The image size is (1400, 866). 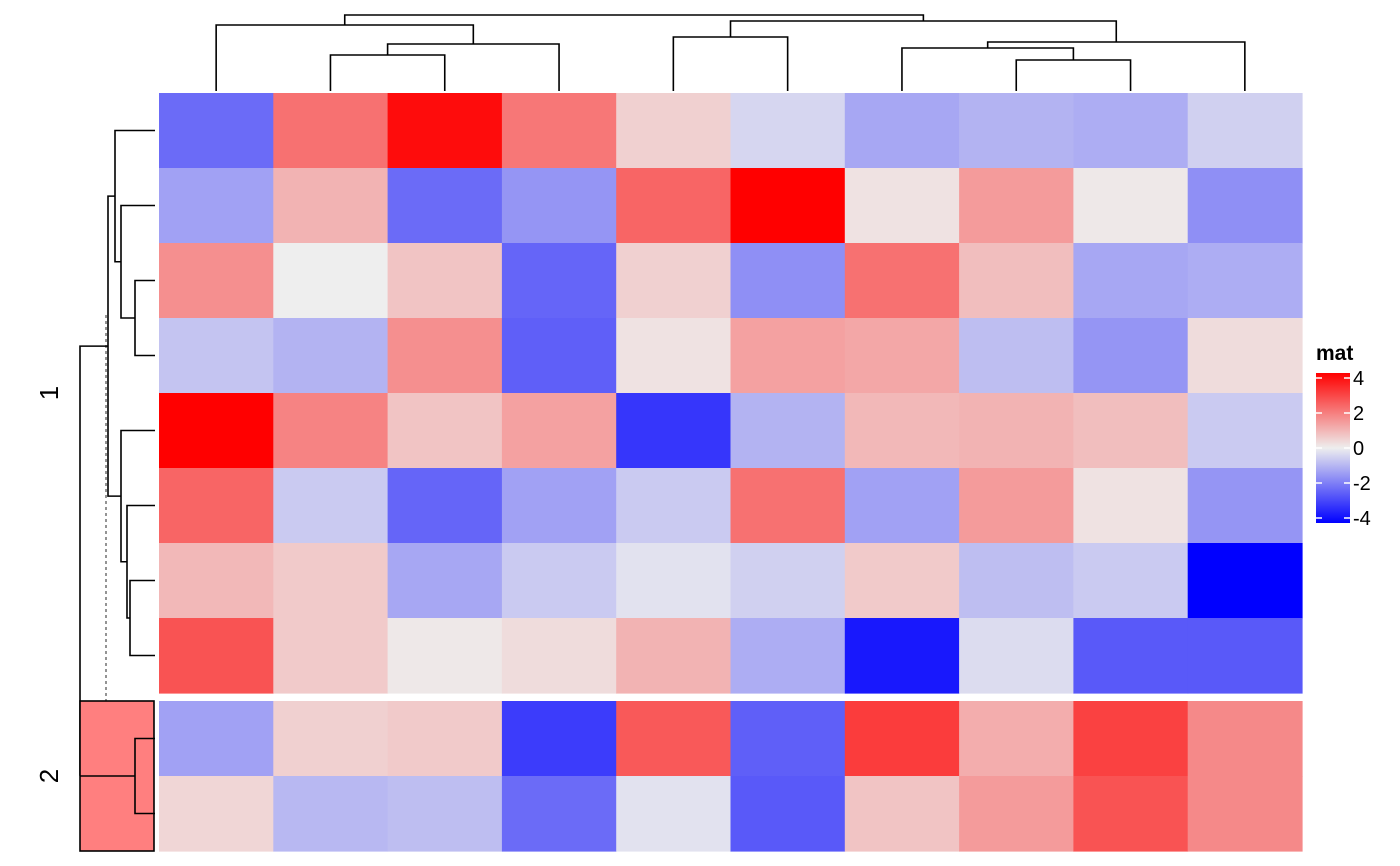 What do you see at coordinates (1334, 353) in the screenshot?
I see `legend-title: mat` at bounding box center [1334, 353].